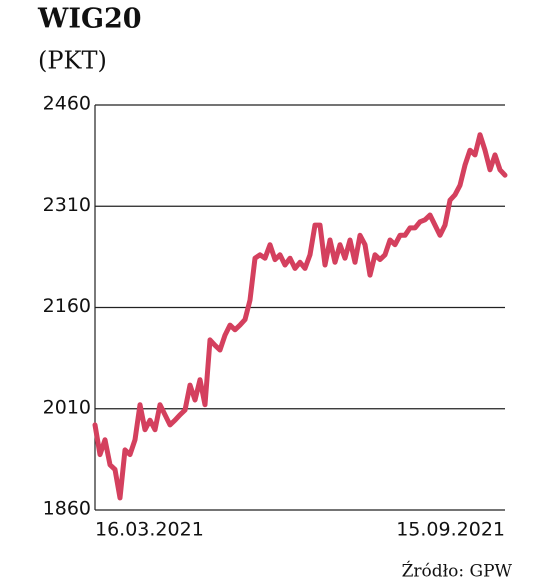 This screenshot has height=585, width=536. Describe the element at coordinates (450, 530) in the screenshot. I see `x-tick-label: 15.09.2021` at that location.